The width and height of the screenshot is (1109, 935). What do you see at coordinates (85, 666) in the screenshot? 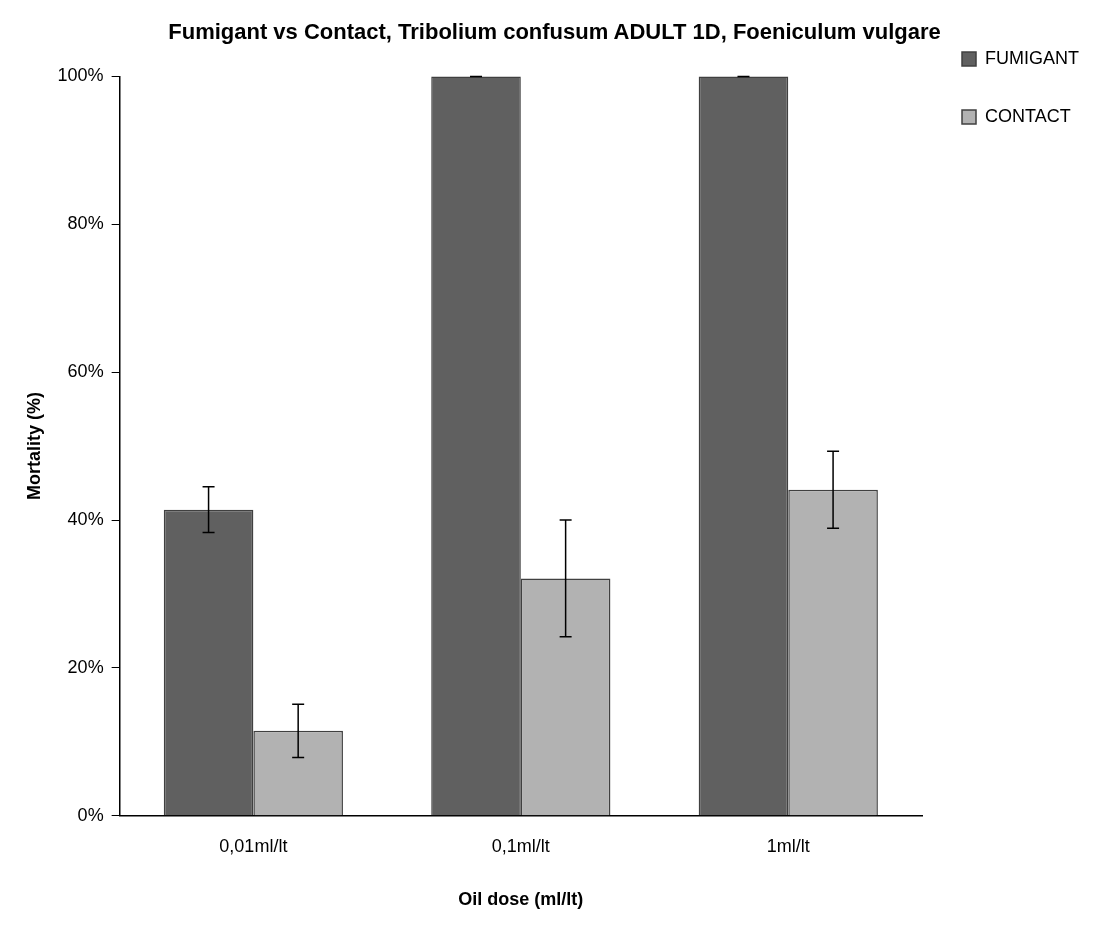
I see `y-tick-label: 20%` at bounding box center [85, 666].